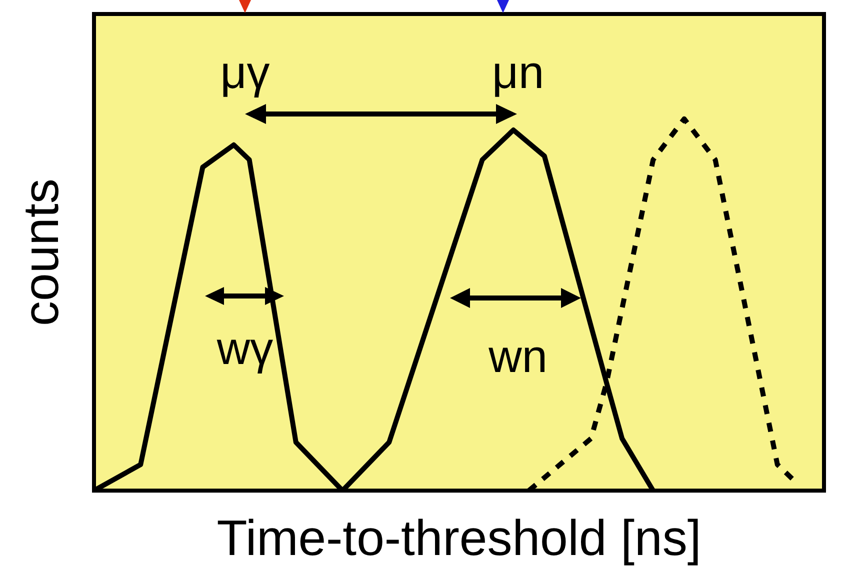 Image resolution: width=864 pixels, height=581 pixels. Describe the element at coordinates (459, 538) in the screenshot. I see `x-axis-title: Time-to-threshold [ns]` at that location.